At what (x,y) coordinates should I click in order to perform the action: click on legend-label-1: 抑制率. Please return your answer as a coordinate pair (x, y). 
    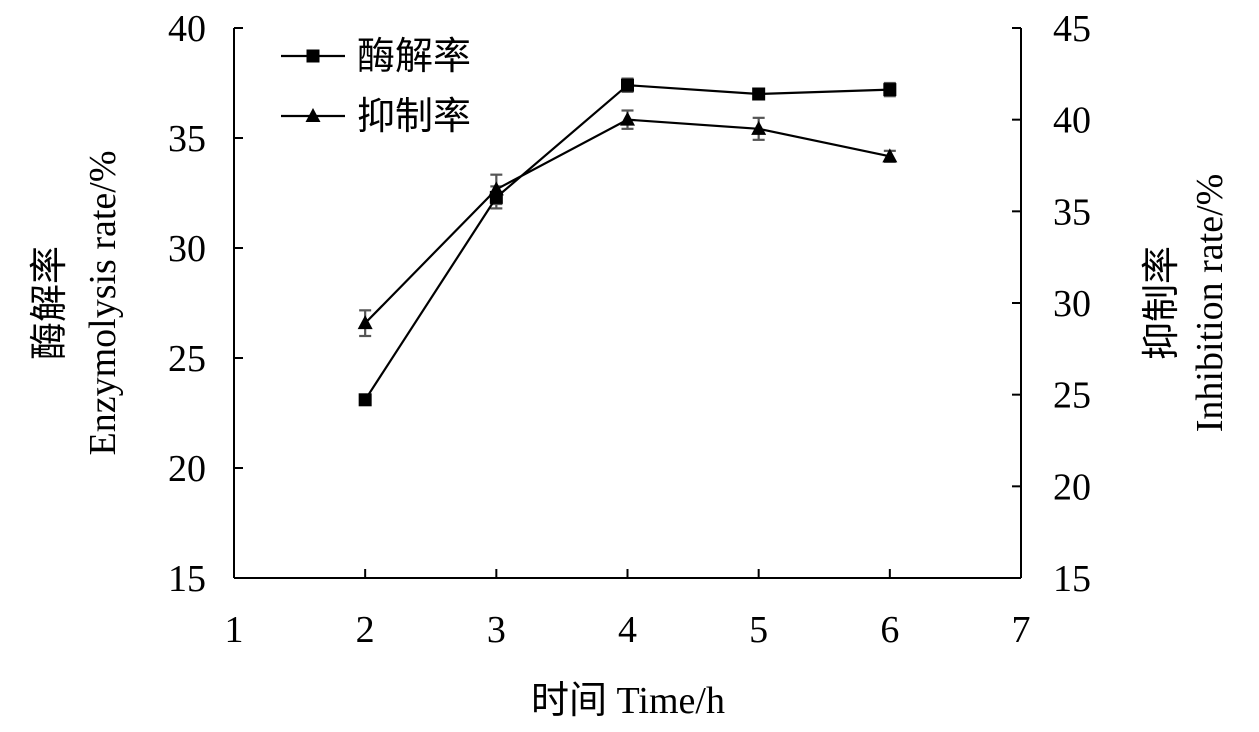
    Looking at the image, I should click on (414, 117).